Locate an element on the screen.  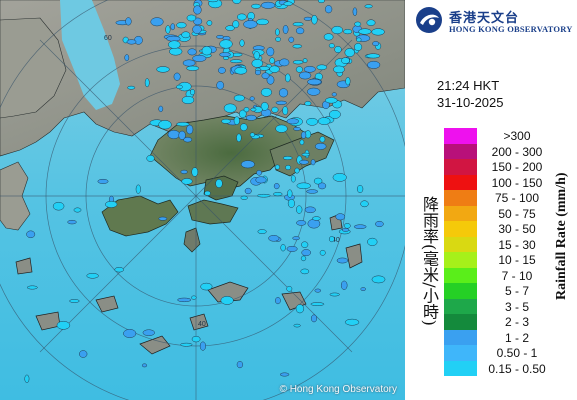
legend-row: 5 - 7 is located at coordinates (500, 291).